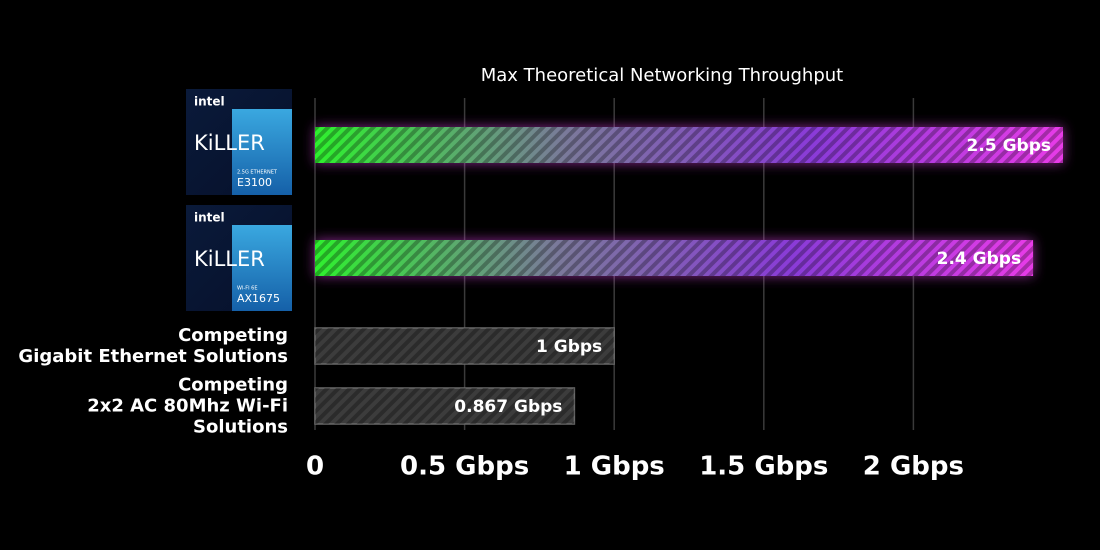  Describe the element at coordinates (258, 298) in the screenshot. I see `logo-model: AX1675` at that location.